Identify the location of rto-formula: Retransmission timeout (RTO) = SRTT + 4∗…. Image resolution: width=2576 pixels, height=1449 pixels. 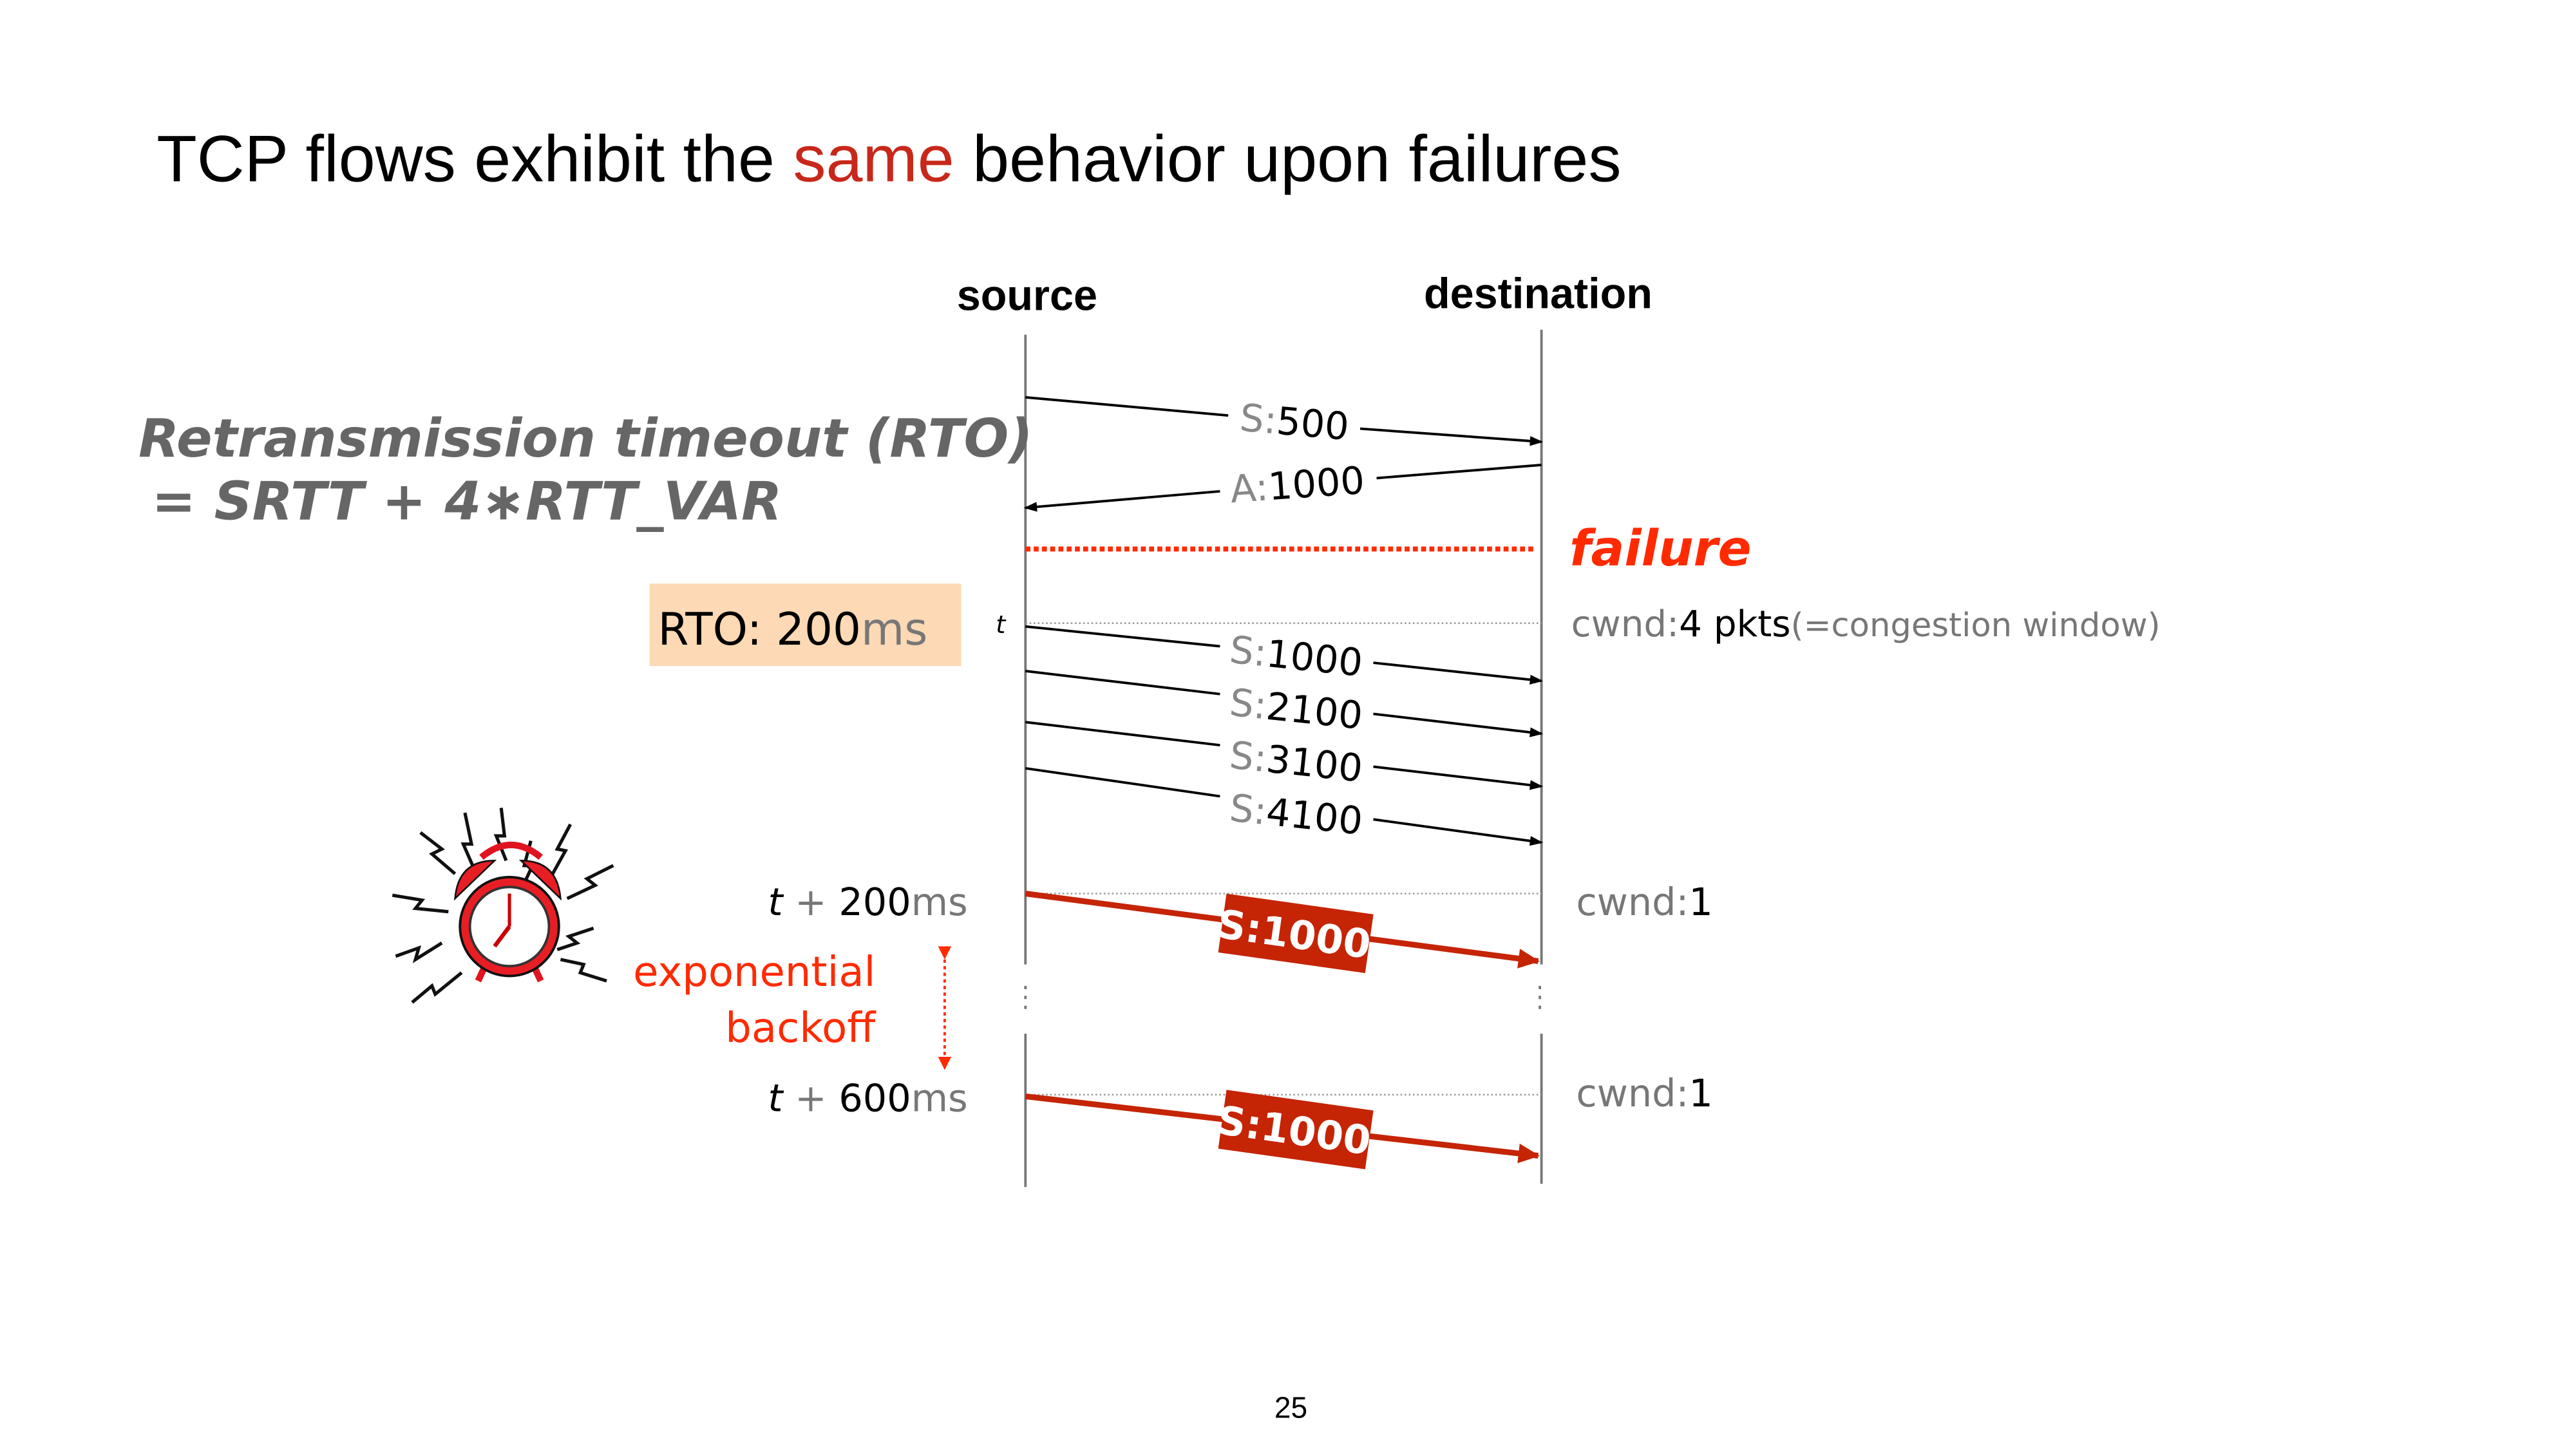
(586, 470).